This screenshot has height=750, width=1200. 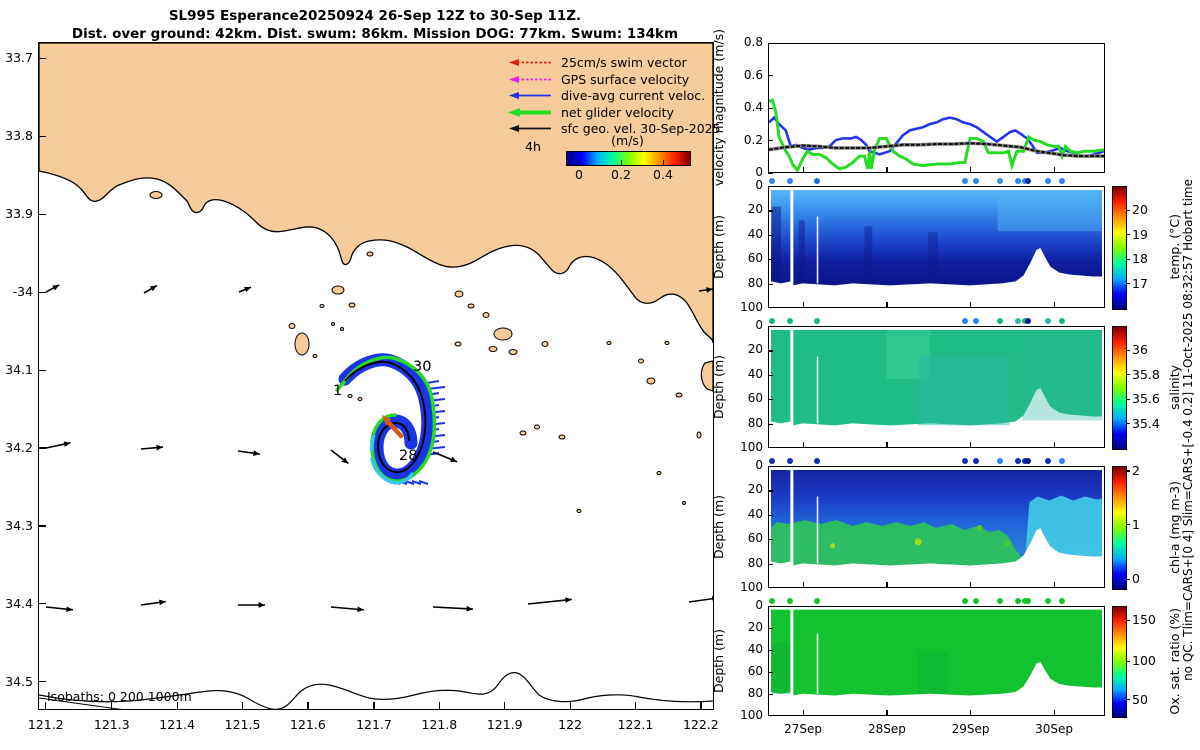 I want to click on map-xtick-label: 121.4, so click(x=177, y=724).